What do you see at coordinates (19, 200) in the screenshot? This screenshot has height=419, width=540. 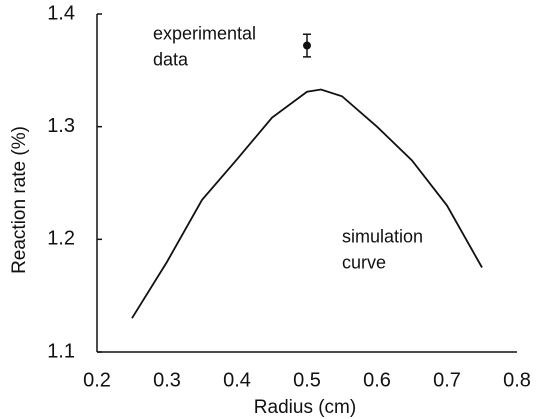 I see `y-axis-title: Reaction rate (%)` at bounding box center [19, 200].